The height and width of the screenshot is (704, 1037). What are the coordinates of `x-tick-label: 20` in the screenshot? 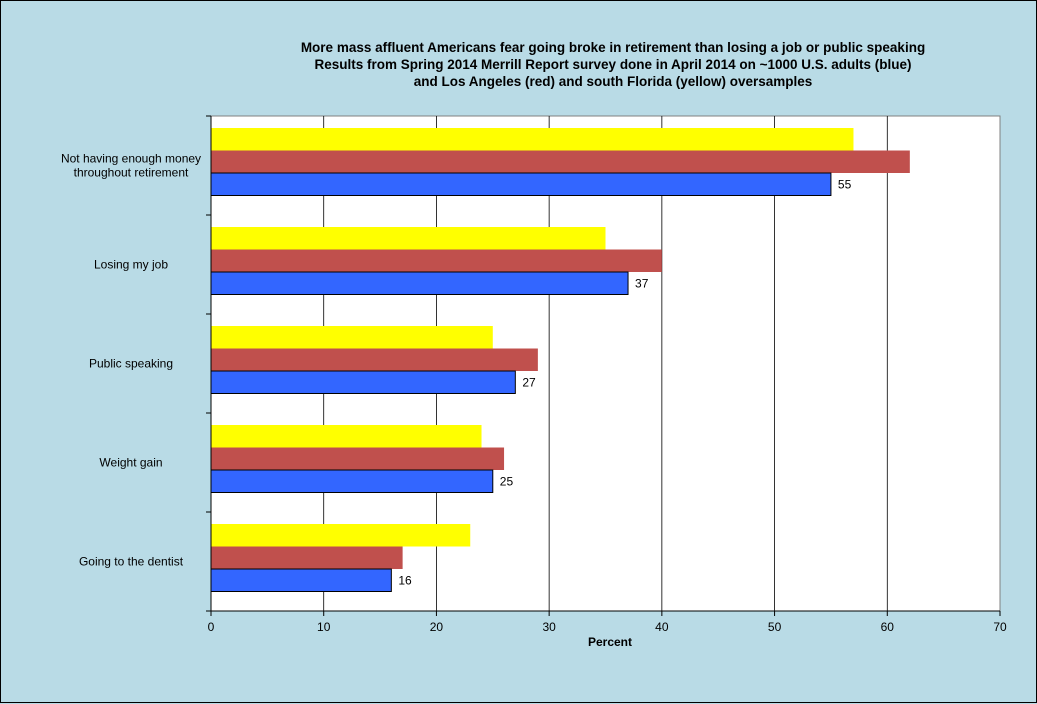 It's located at (437, 627).